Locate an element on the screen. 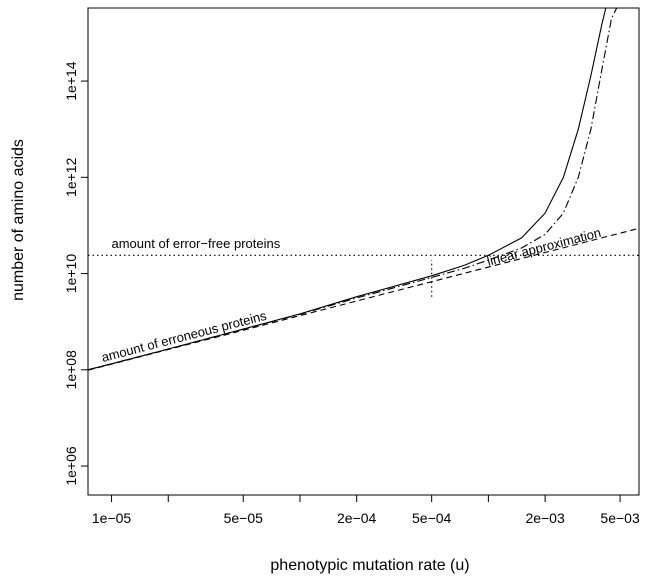 This screenshot has width=649, height=581. x-tick-label: 5e−04 is located at coordinates (432, 518).